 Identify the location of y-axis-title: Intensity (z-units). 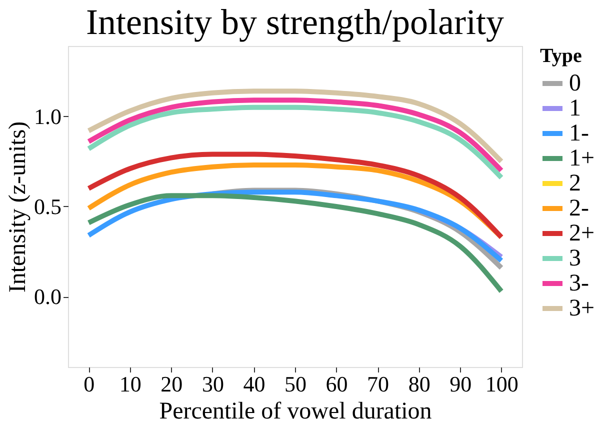
(18, 207).